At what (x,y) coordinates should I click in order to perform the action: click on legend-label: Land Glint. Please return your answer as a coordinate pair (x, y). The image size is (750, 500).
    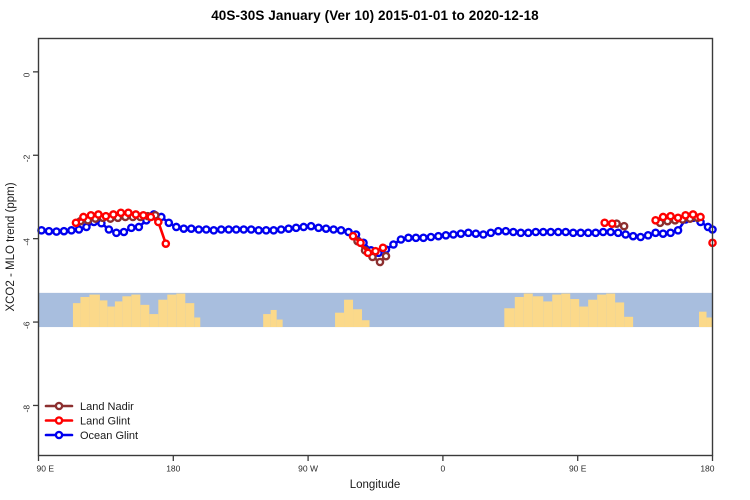
    Looking at the image, I should click on (105, 422).